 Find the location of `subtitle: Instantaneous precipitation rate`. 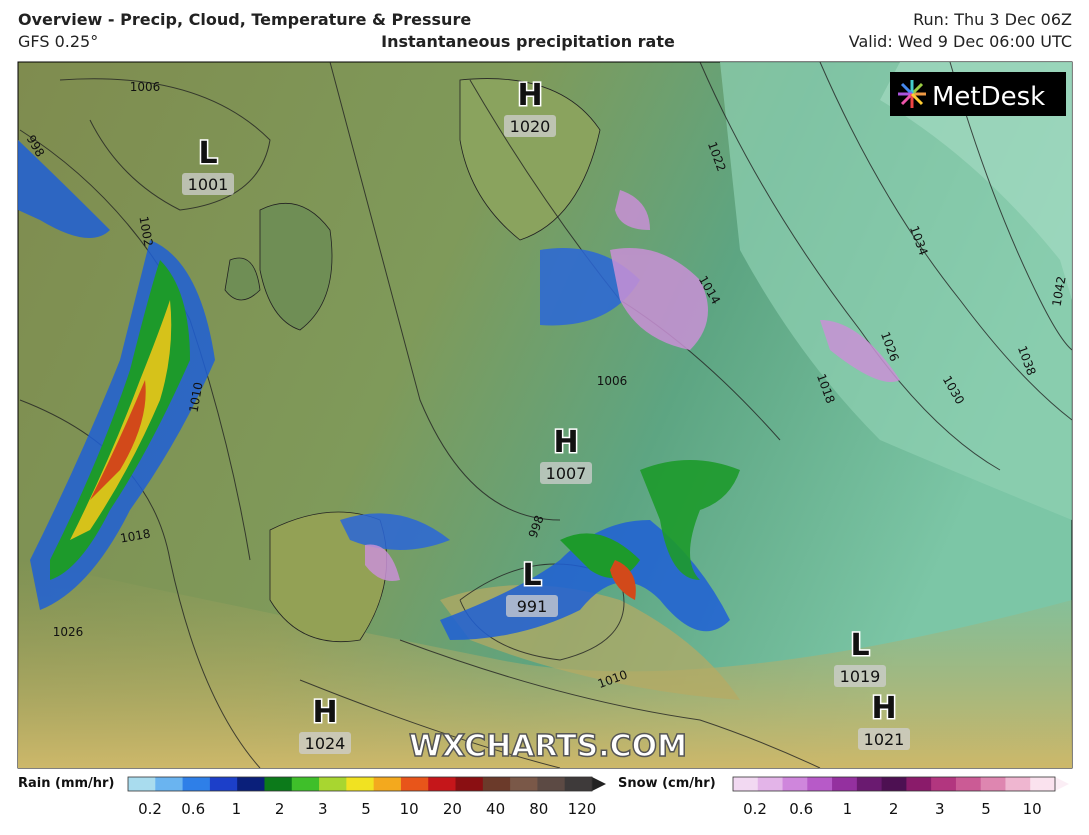

subtitle: Instantaneous precipitation rate is located at coordinates (528, 41).